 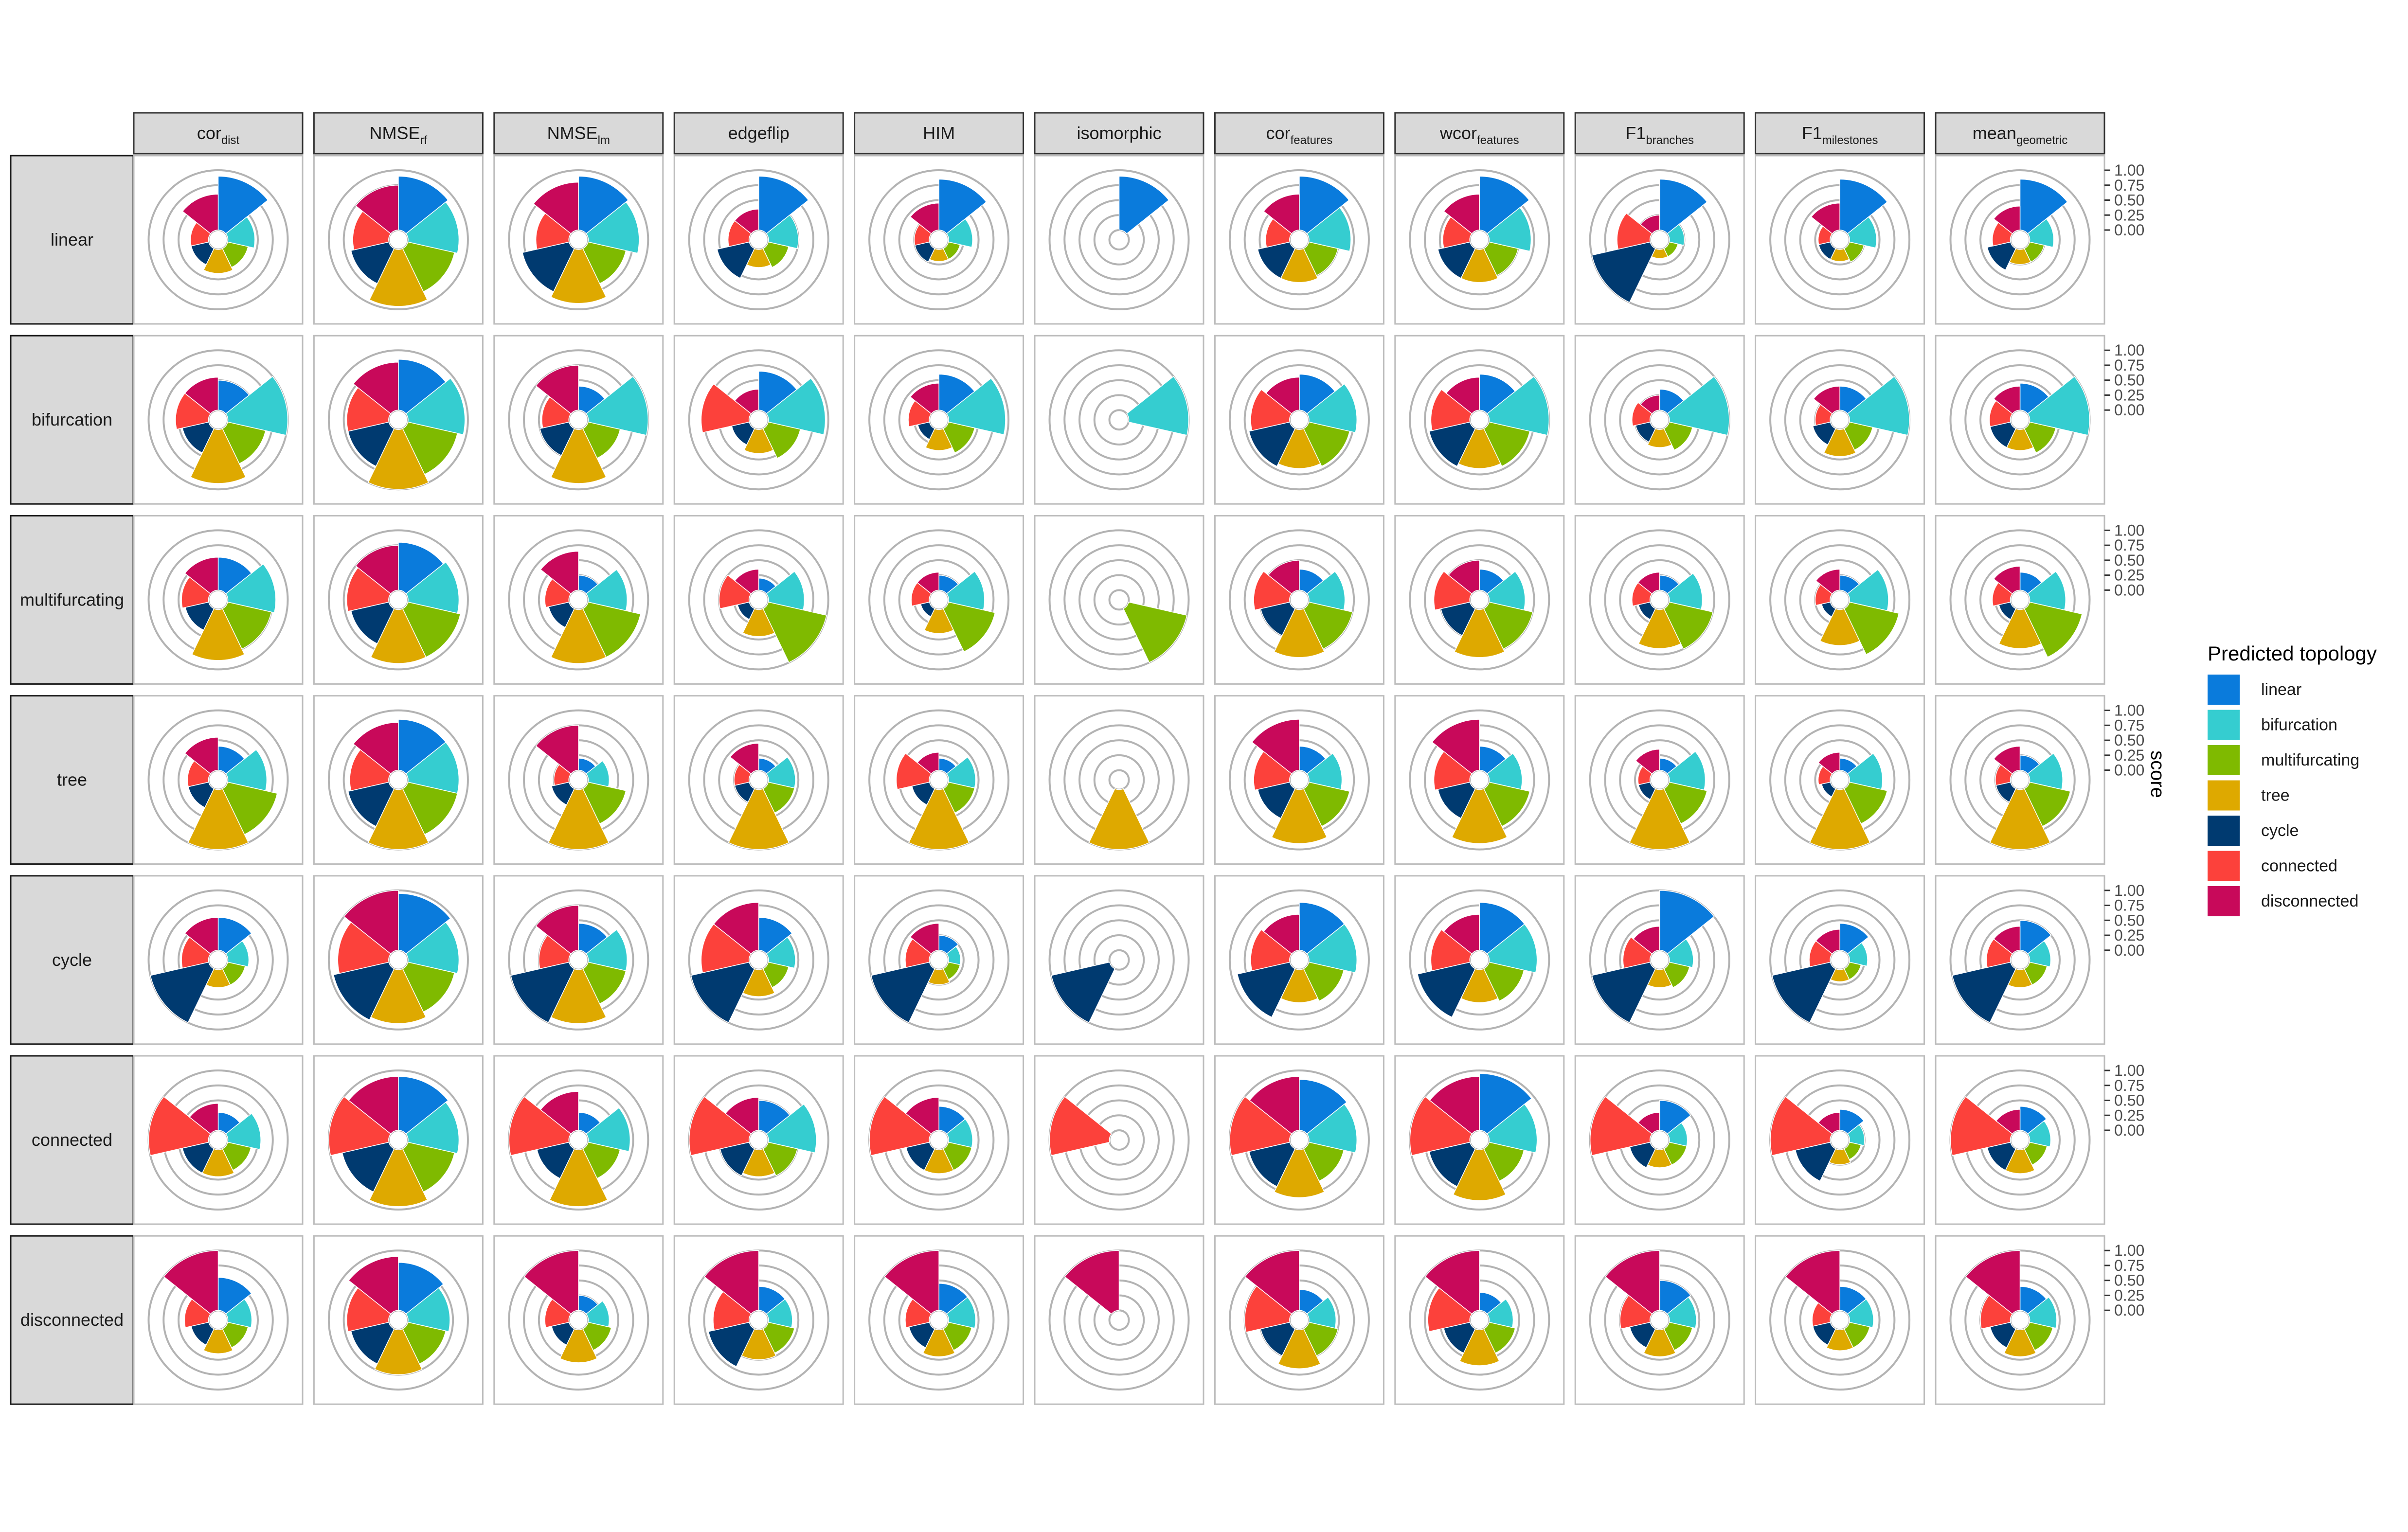 I want to click on legend-label: disconnected, so click(x=2309, y=901).